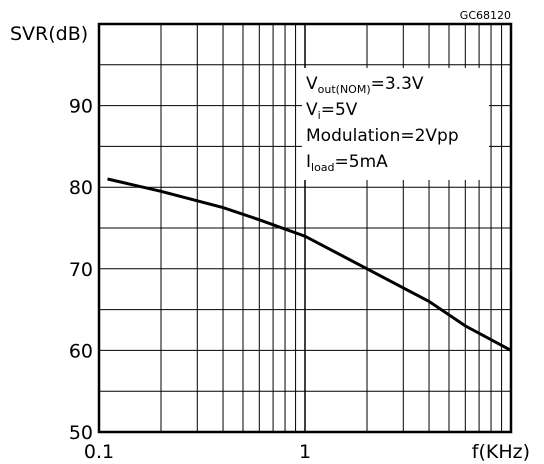 The height and width of the screenshot is (464, 544). I want to click on y-tick-label: 80, so click(81, 188).